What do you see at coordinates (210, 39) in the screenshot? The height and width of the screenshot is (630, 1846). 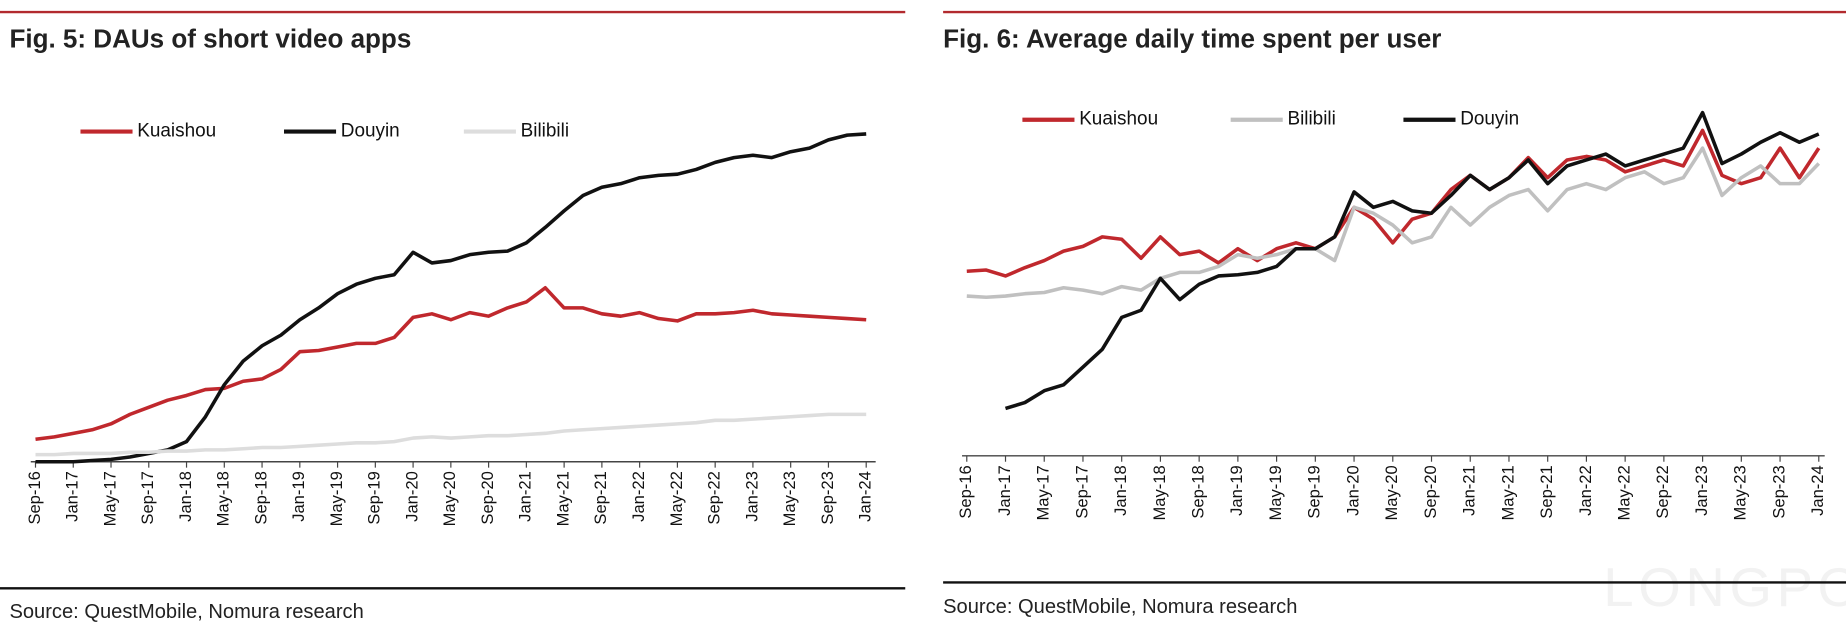 I see `chart-title: Fig. 5: DAUs of short video apps` at bounding box center [210, 39].